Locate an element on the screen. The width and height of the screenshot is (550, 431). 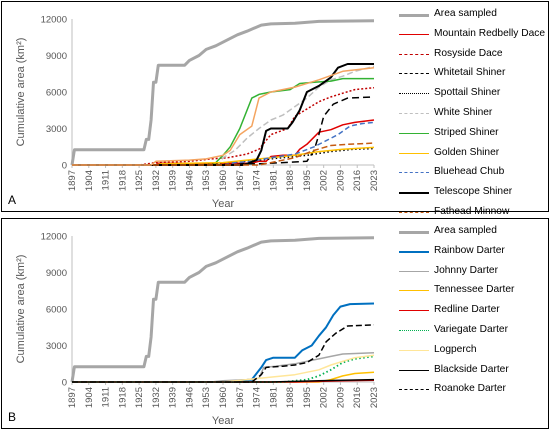
legend-item: Bluehead Chub is located at coordinates (472, 173).